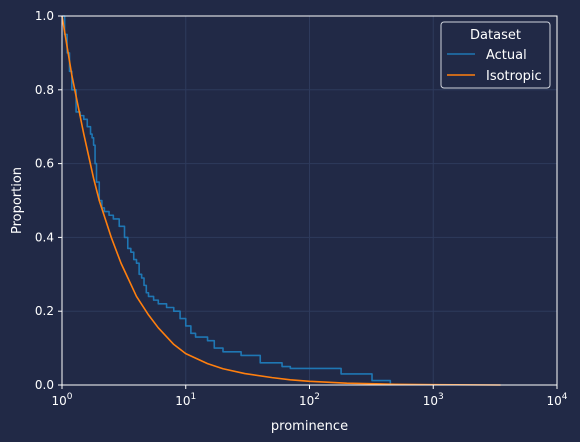 The height and width of the screenshot is (442, 580). Describe the element at coordinates (44, 90) in the screenshot. I see `y-tick-label: 0.8` at that location.